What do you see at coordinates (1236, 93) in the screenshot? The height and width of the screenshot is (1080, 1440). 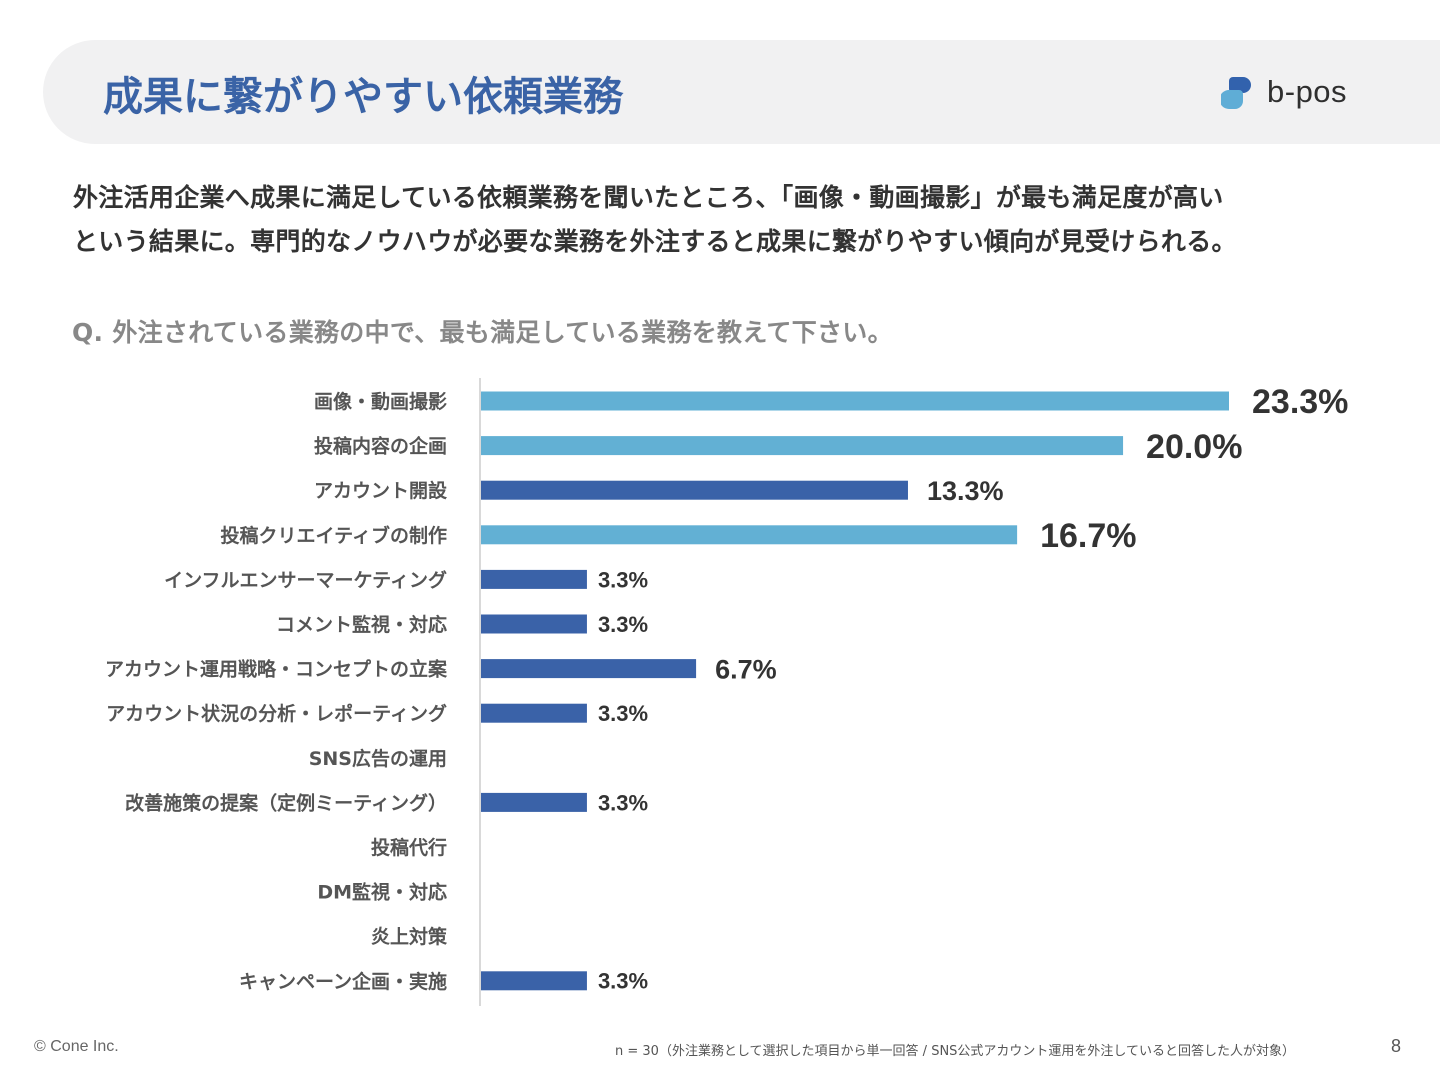 I see `b-pos-logo-icon` at bounding box center [1236, 93].